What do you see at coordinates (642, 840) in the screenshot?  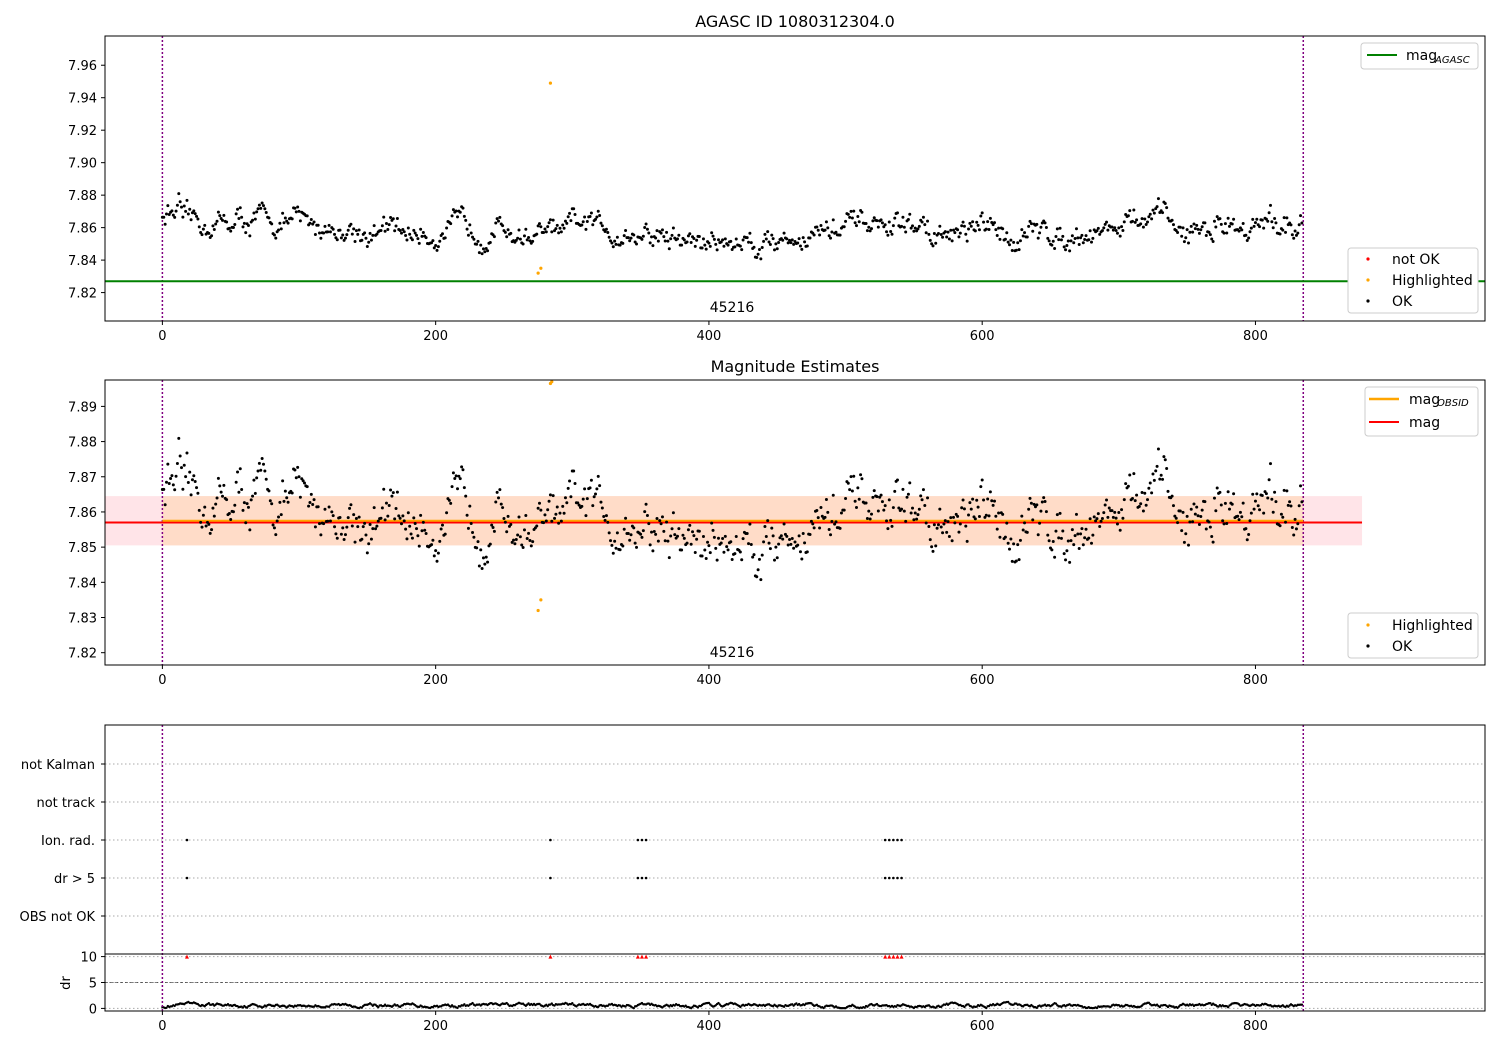 I see `flag-point` at bounding box center [642, 840].